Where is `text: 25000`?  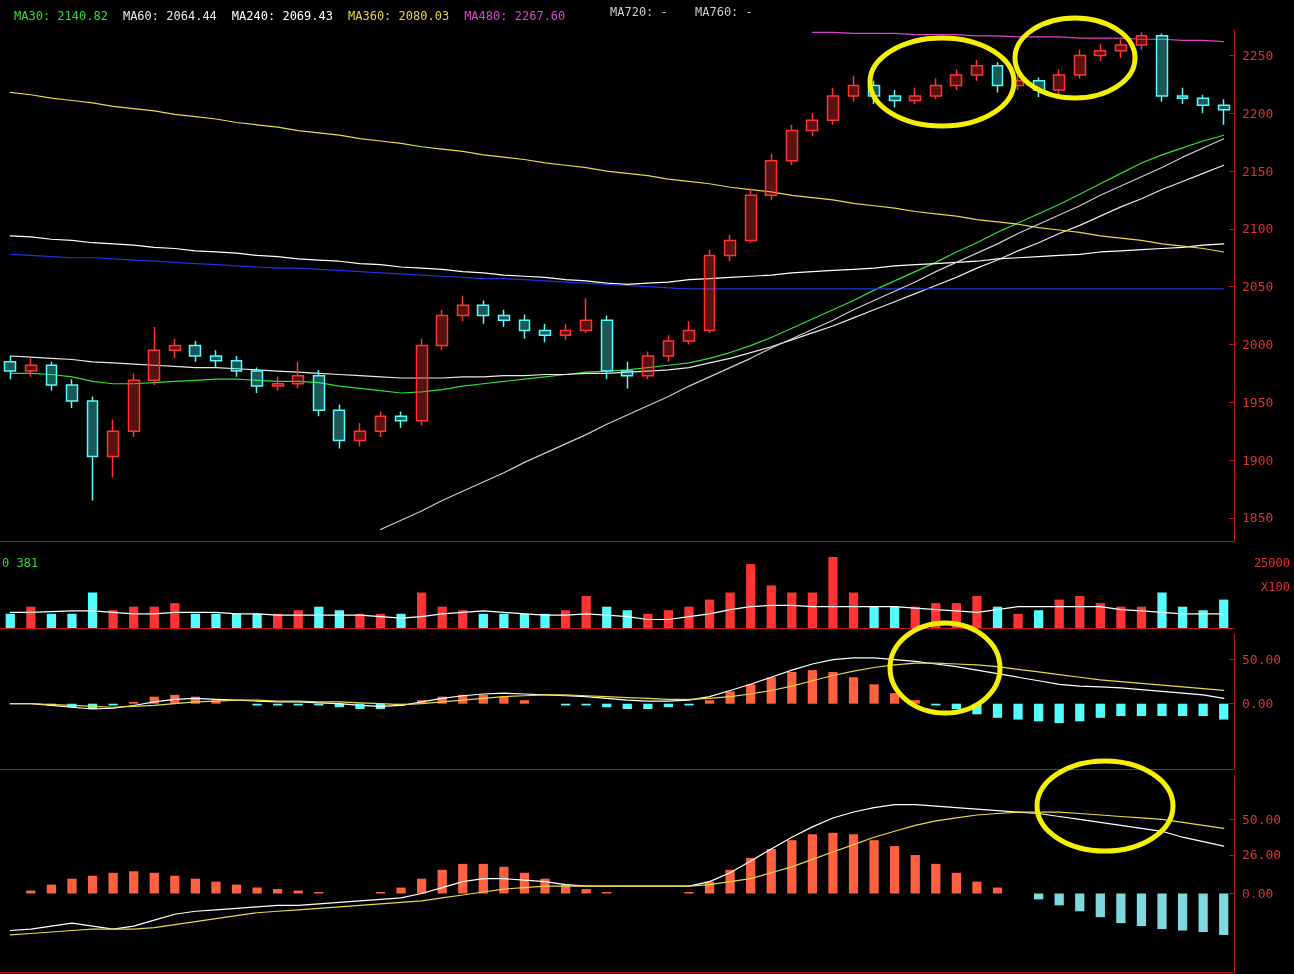
text: 25000 is located at coordinates (1271, 563).